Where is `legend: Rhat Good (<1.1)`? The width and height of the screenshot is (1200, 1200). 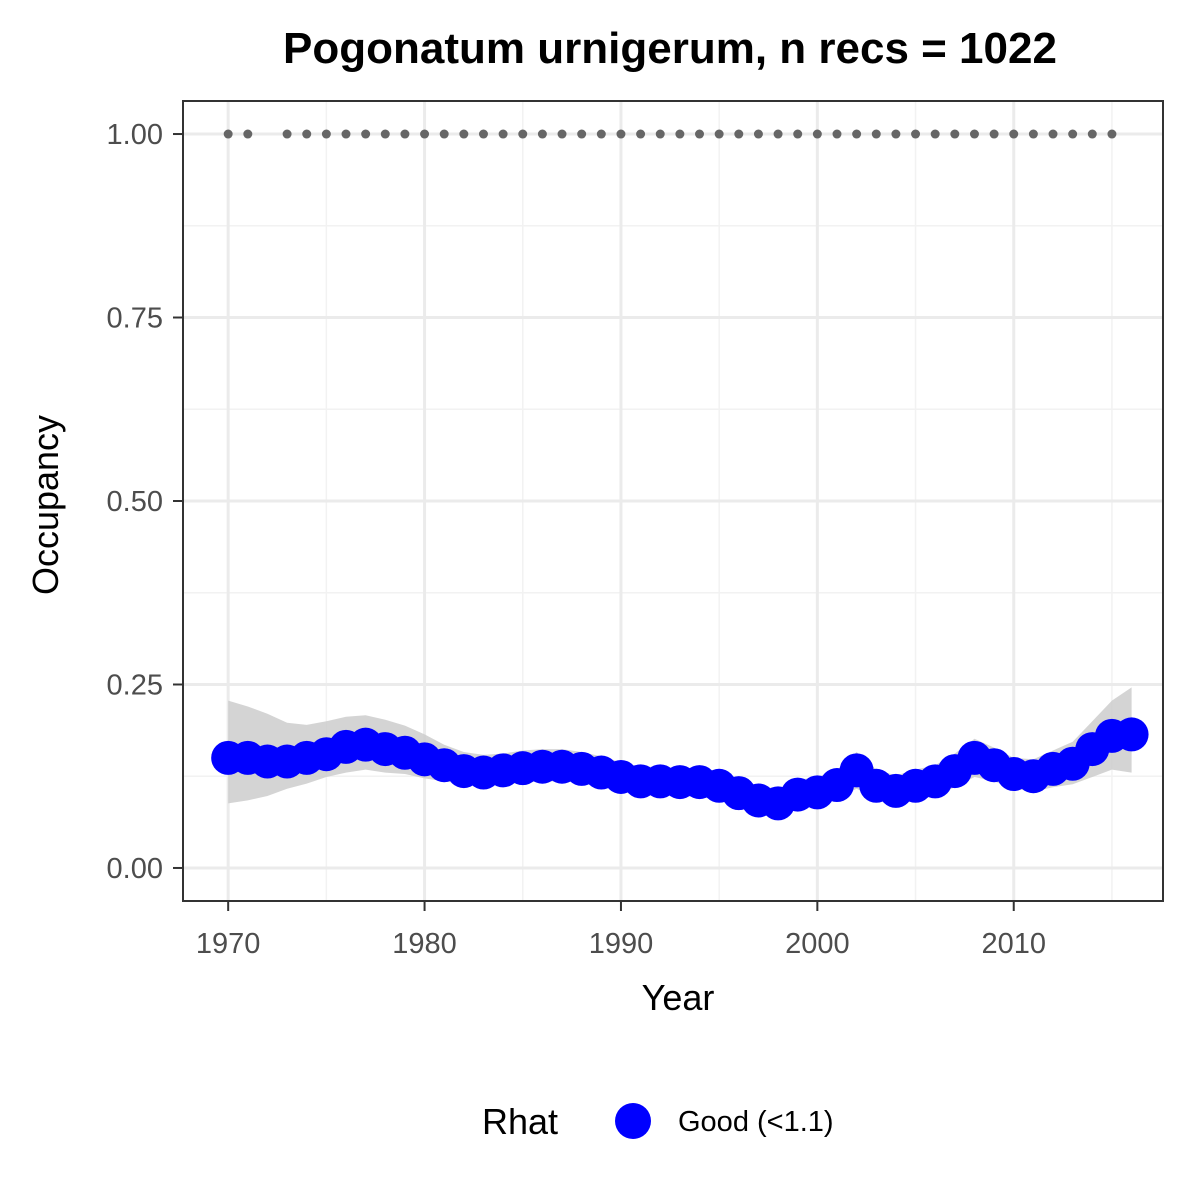
legend: Rhat Good (<1.1) is located at coordinates (658, 1121).